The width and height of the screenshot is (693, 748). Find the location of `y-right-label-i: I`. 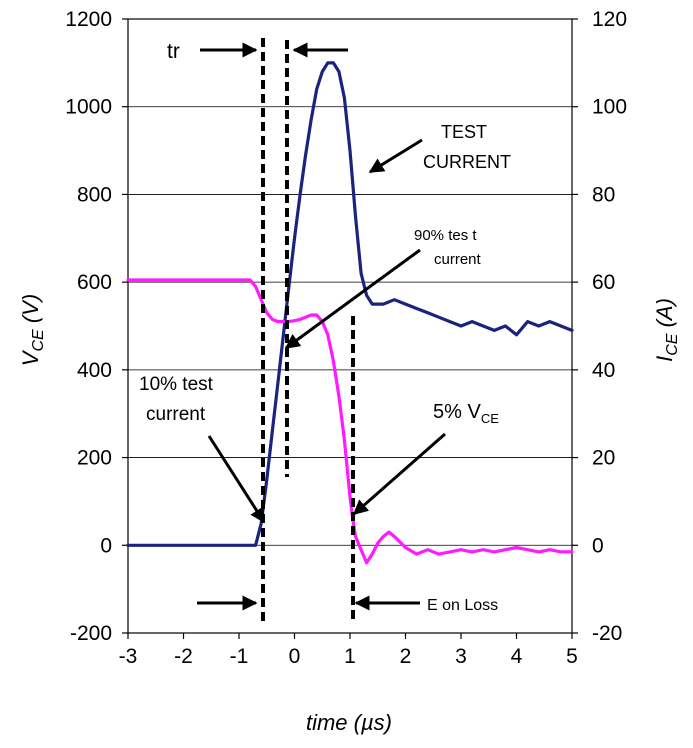

y-right-label-i: I is located at coordinates (664, 359).